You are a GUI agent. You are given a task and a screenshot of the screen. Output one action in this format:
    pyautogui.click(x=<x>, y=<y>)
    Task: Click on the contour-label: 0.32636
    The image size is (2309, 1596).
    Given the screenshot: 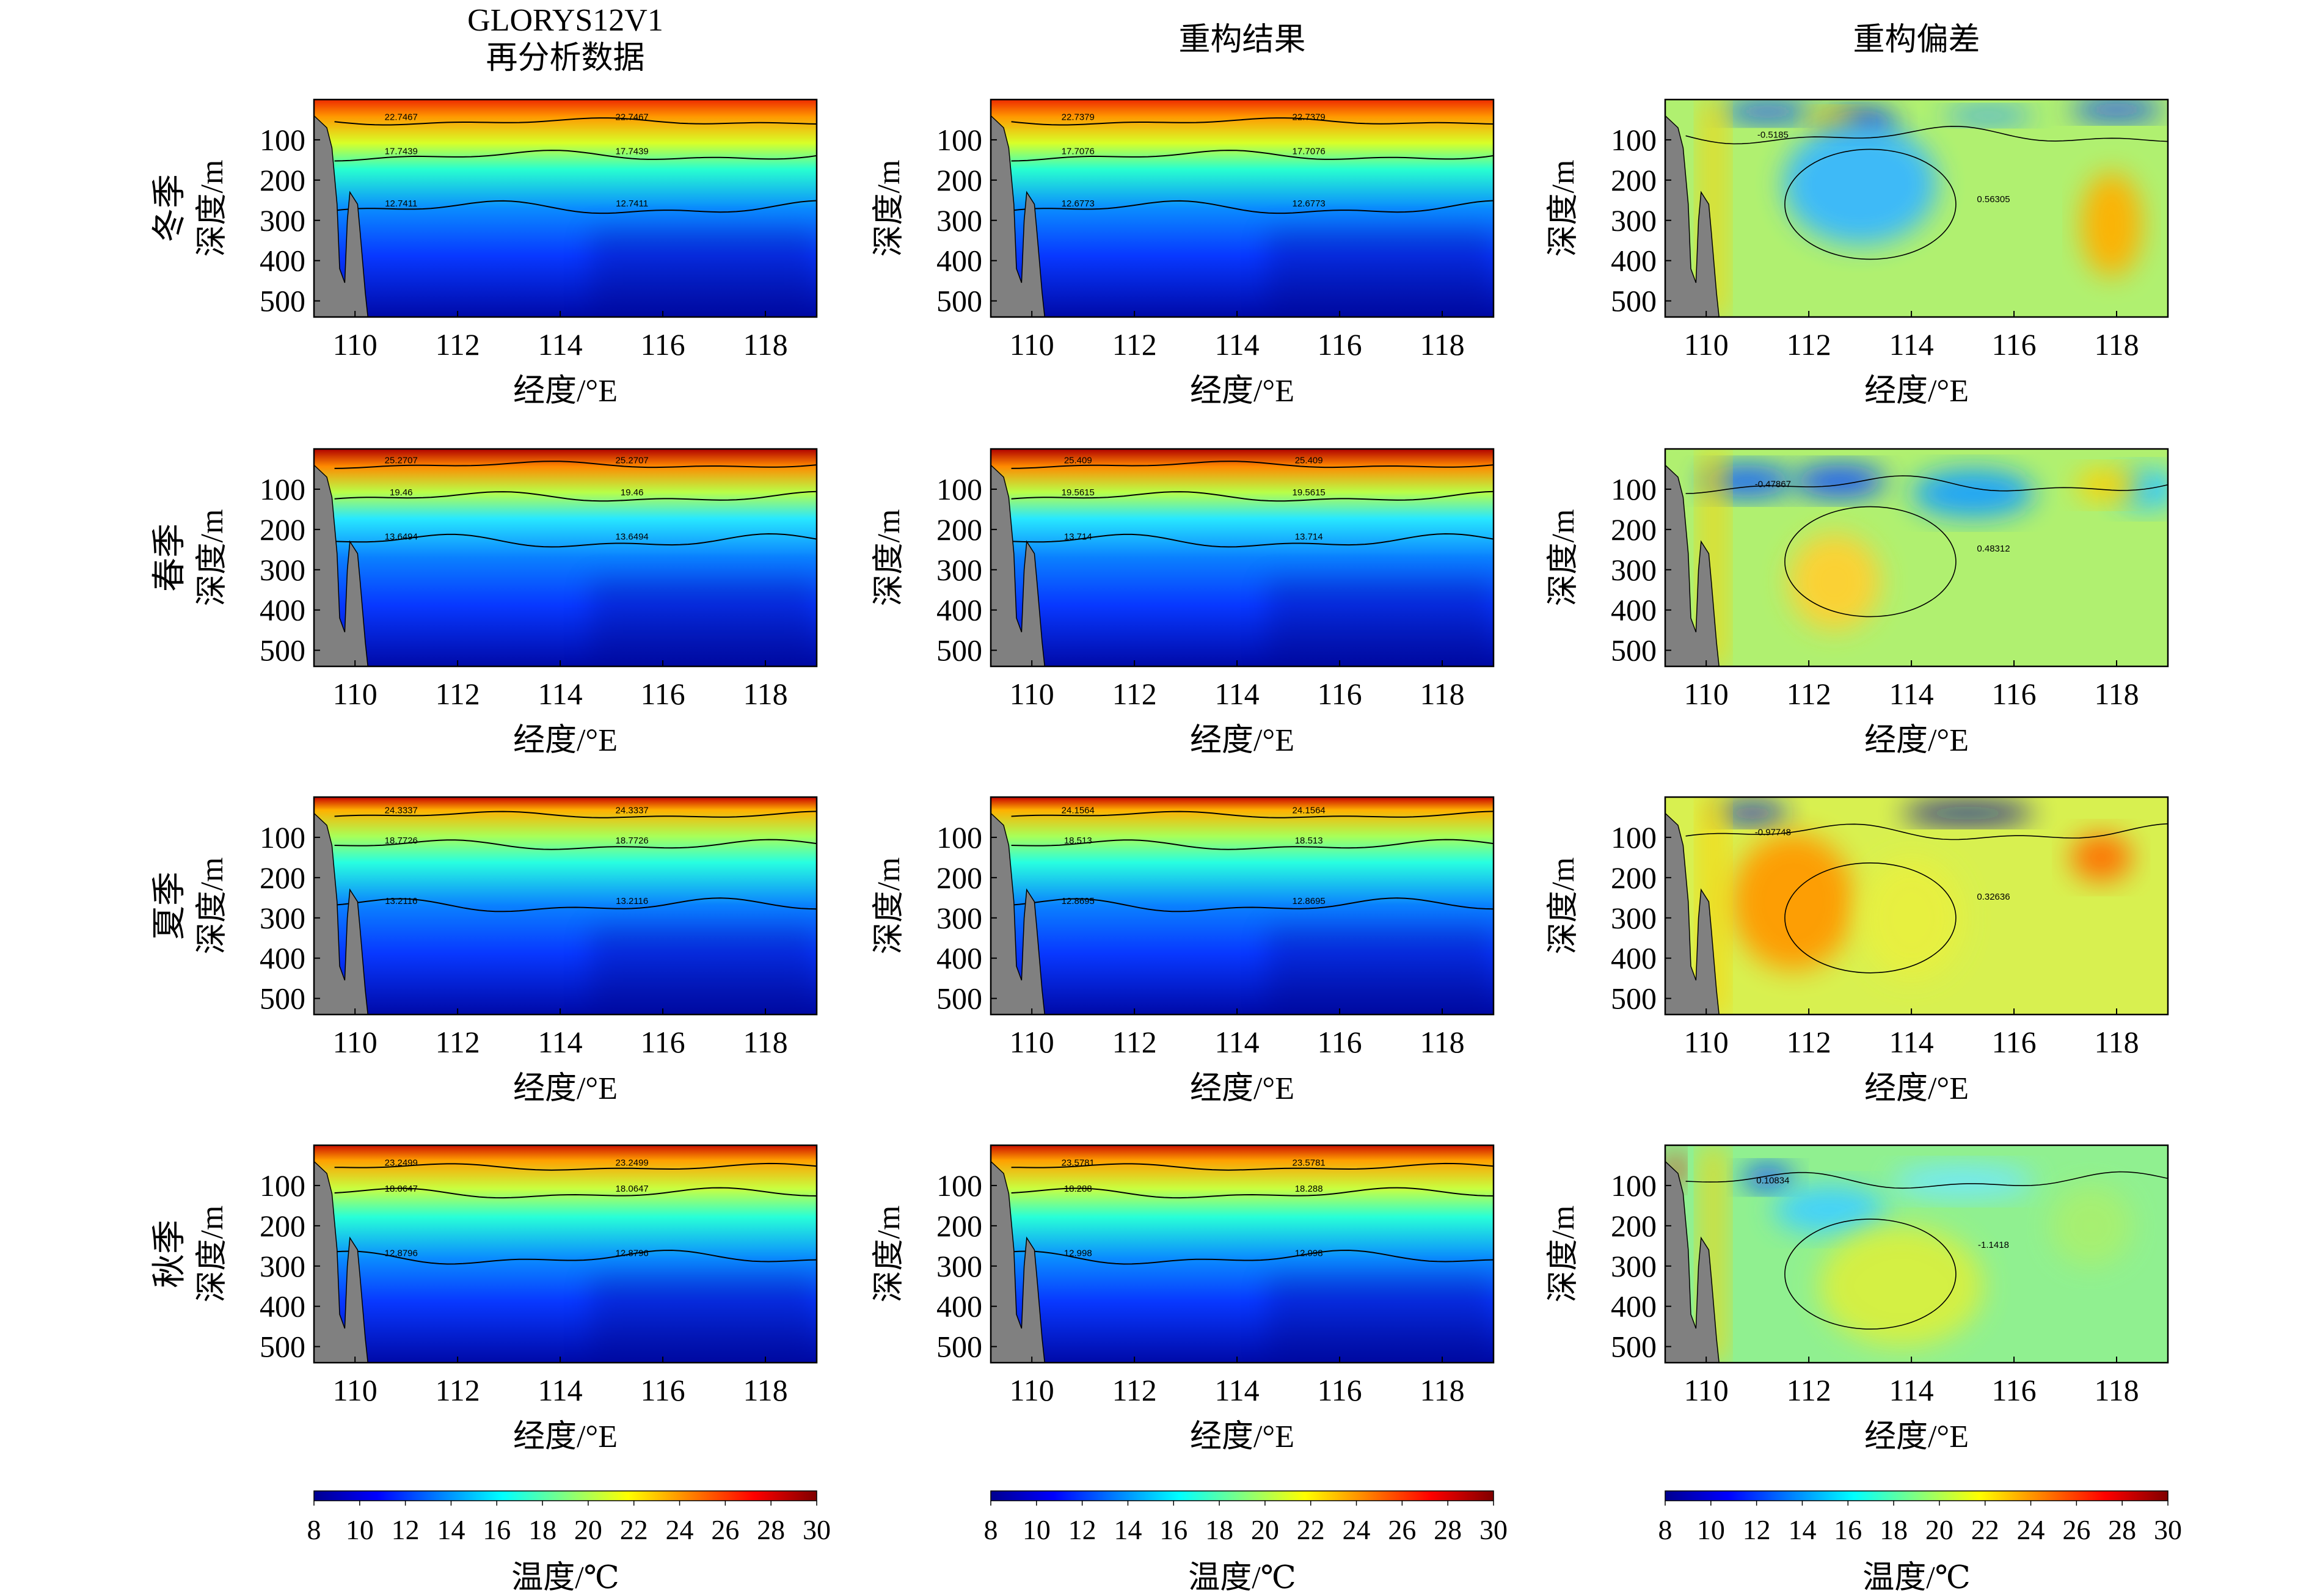 What is the action you would take?
    pyautogui.click(x=1993, y=897)
    